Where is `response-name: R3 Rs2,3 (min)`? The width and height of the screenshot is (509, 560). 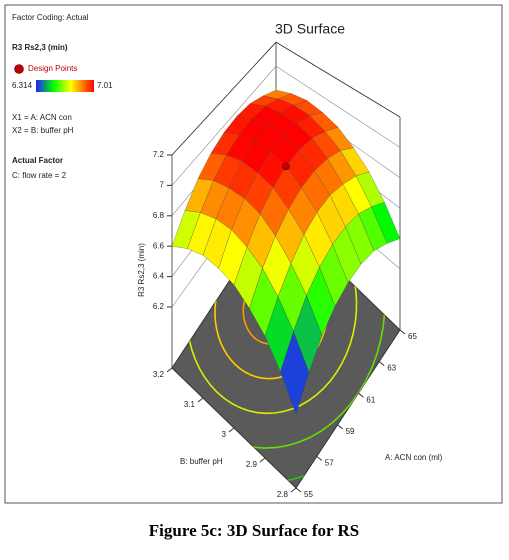
response-name: R3 Rs2,3 (min) is located at coordinates (40, 47).